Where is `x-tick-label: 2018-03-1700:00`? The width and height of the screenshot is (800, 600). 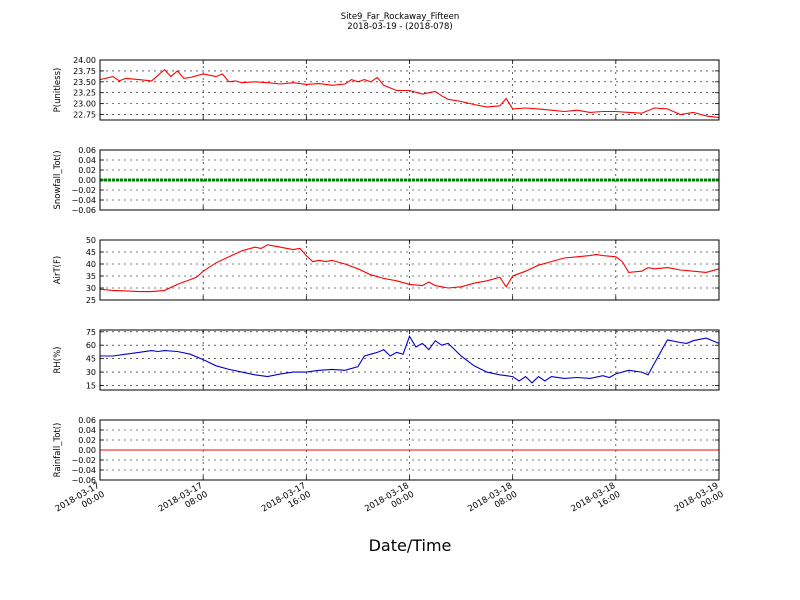 x-tick-label: 2018-03-1700:00 is located at coordinates (80, 502).